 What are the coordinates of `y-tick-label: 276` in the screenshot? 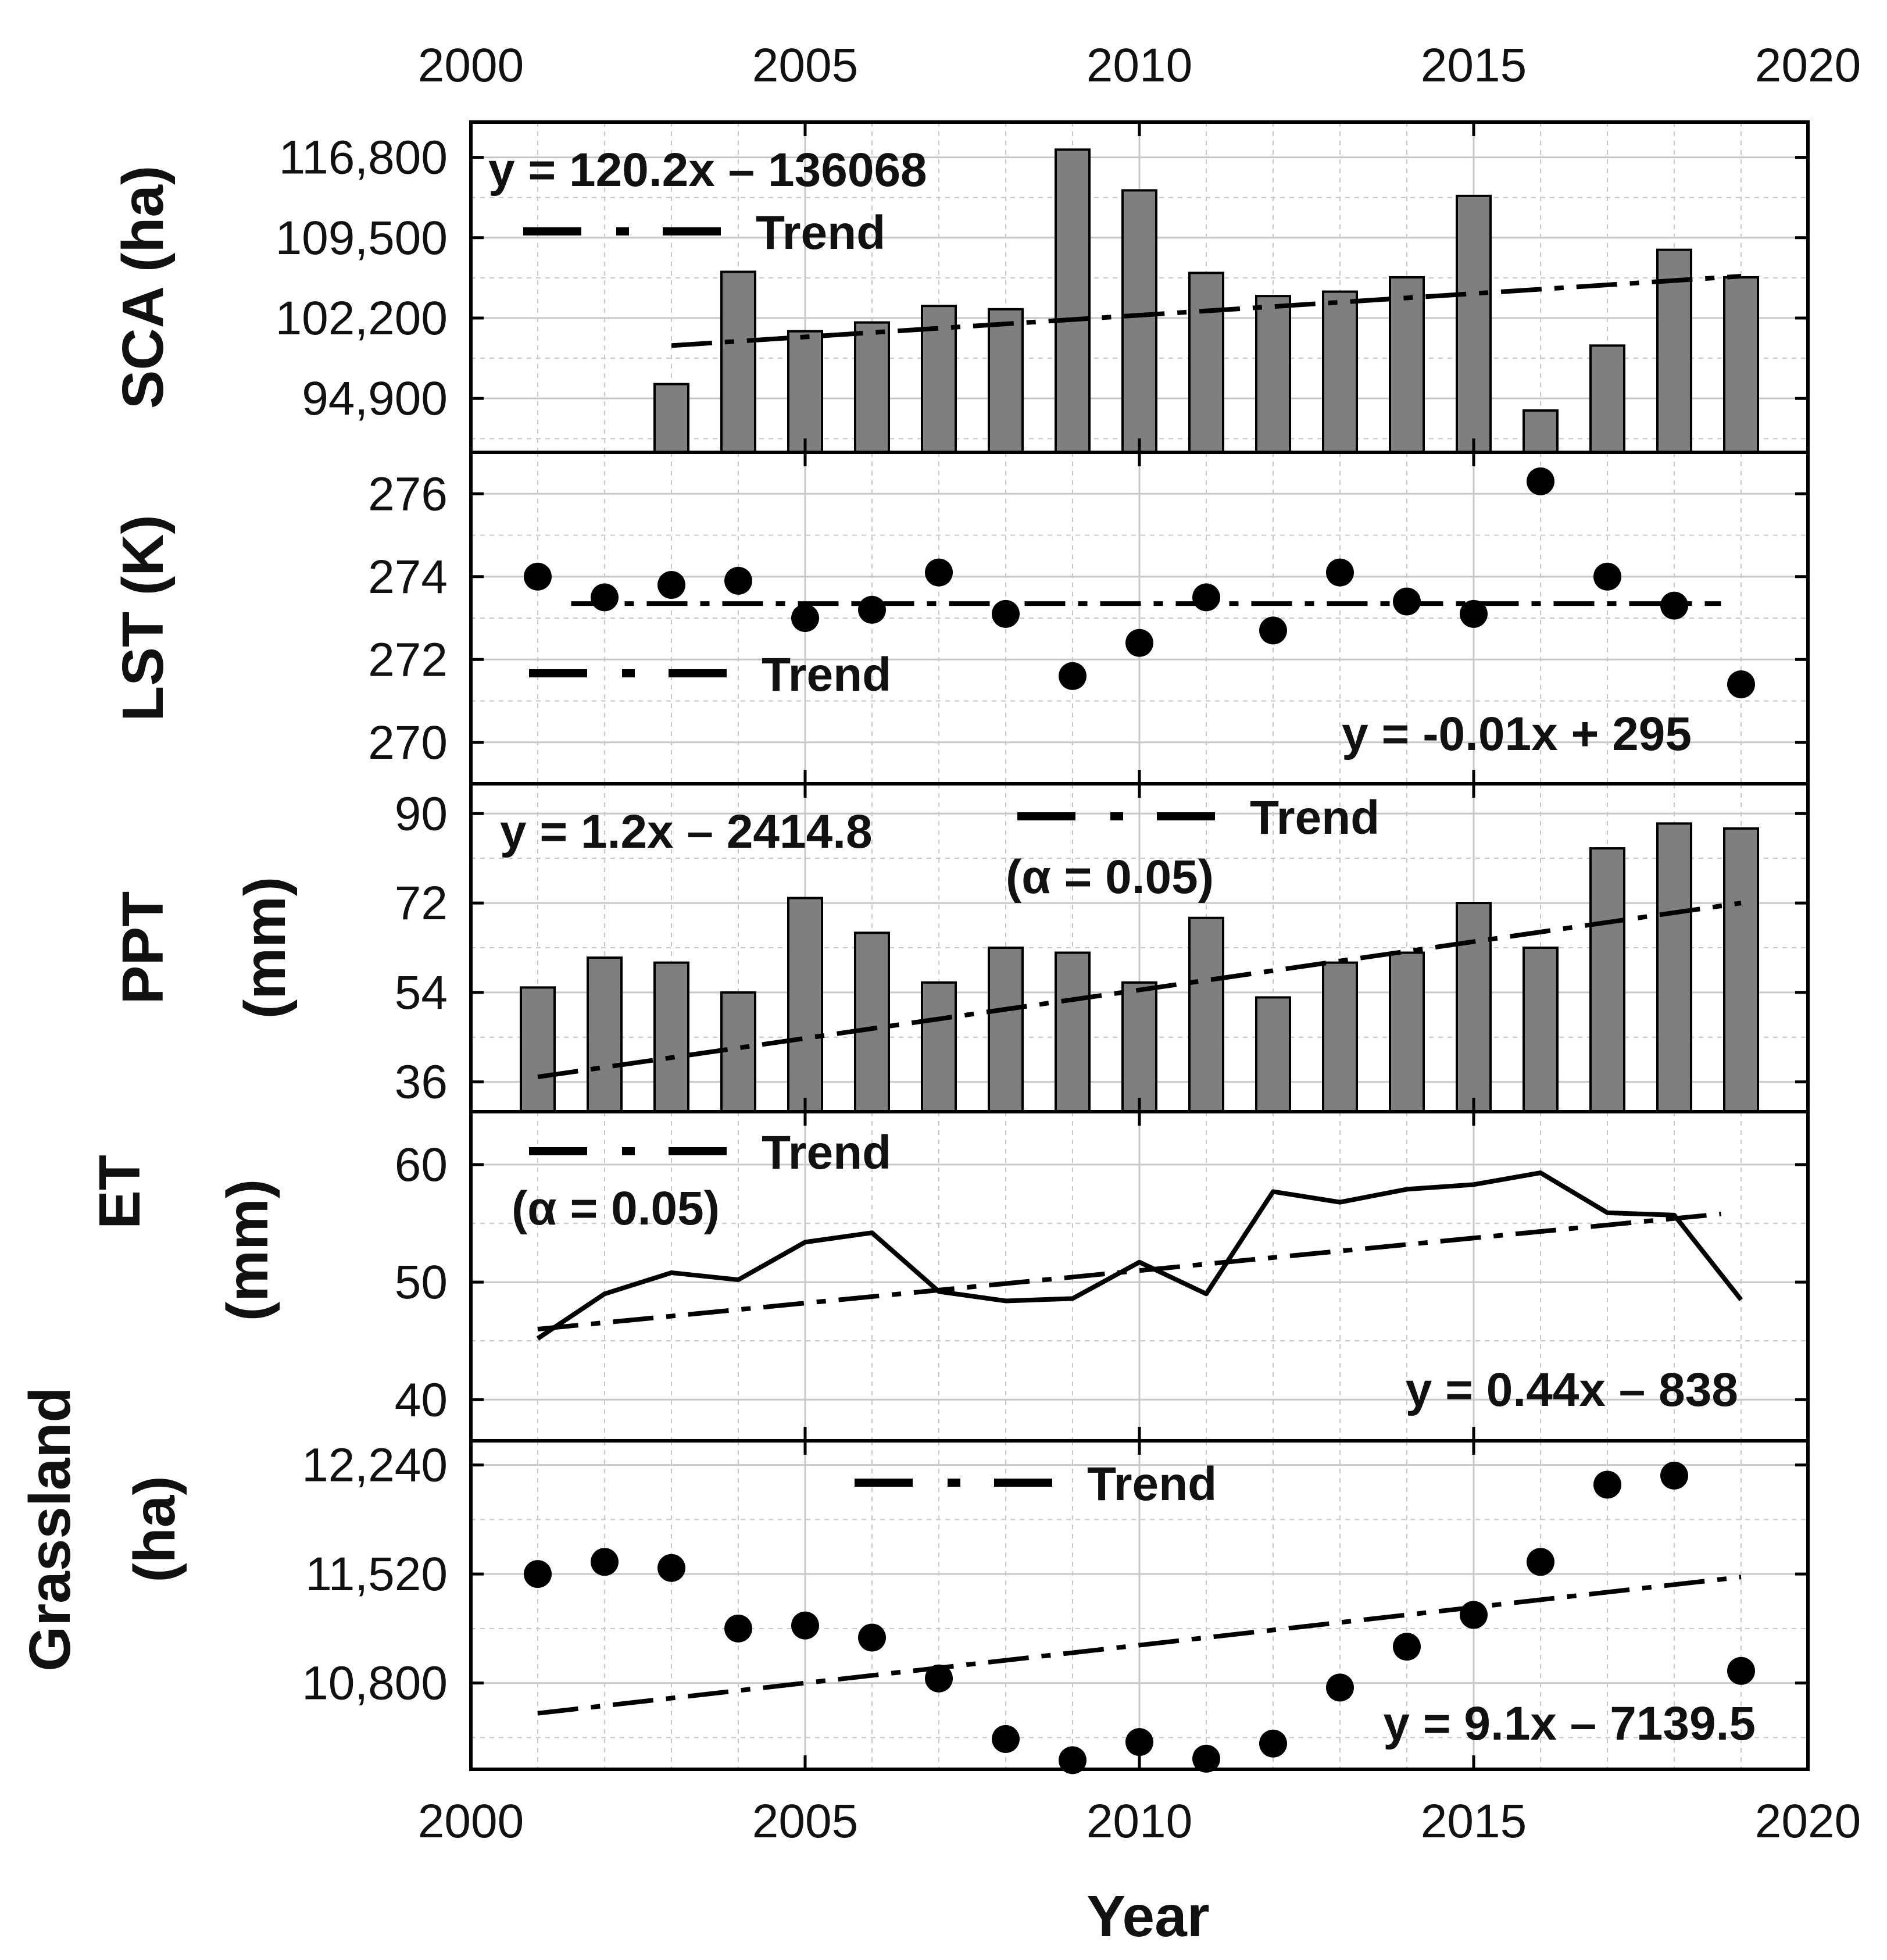 It's located at (408, 493).